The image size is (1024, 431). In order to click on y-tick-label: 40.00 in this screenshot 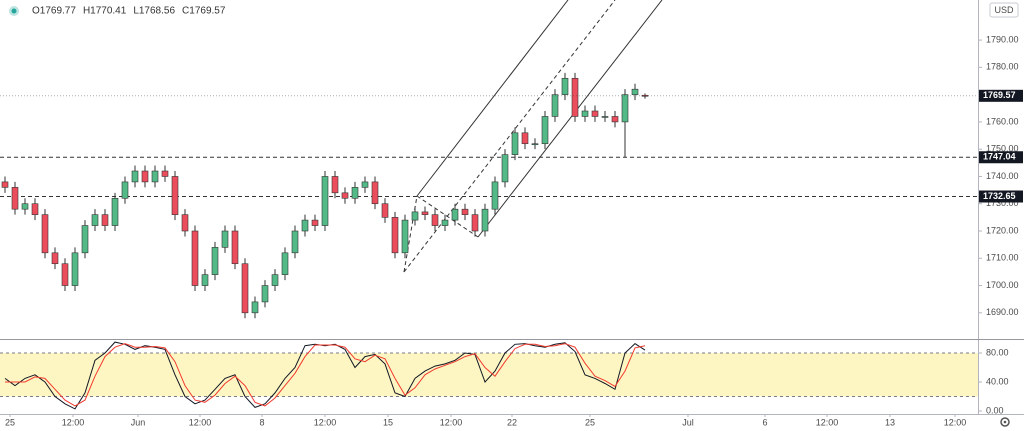, I will do `click(997, 381)`.